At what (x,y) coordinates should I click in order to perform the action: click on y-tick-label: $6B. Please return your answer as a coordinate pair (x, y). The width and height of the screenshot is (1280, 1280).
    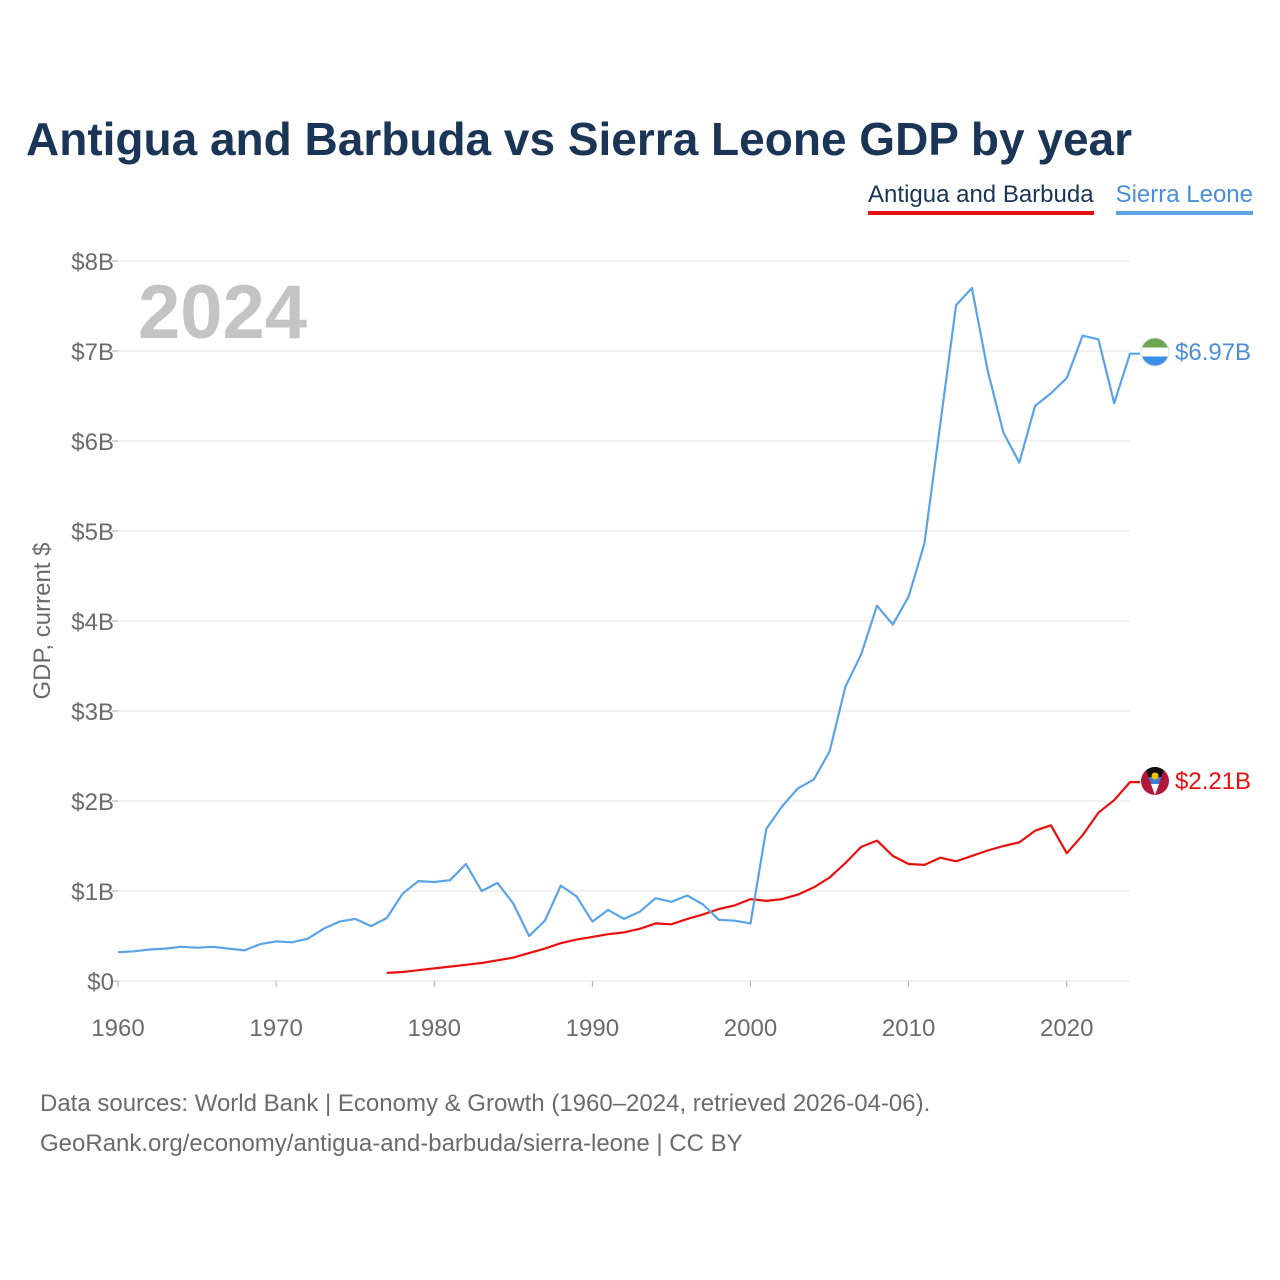
    Looking at the image, I should click on (92, 442).